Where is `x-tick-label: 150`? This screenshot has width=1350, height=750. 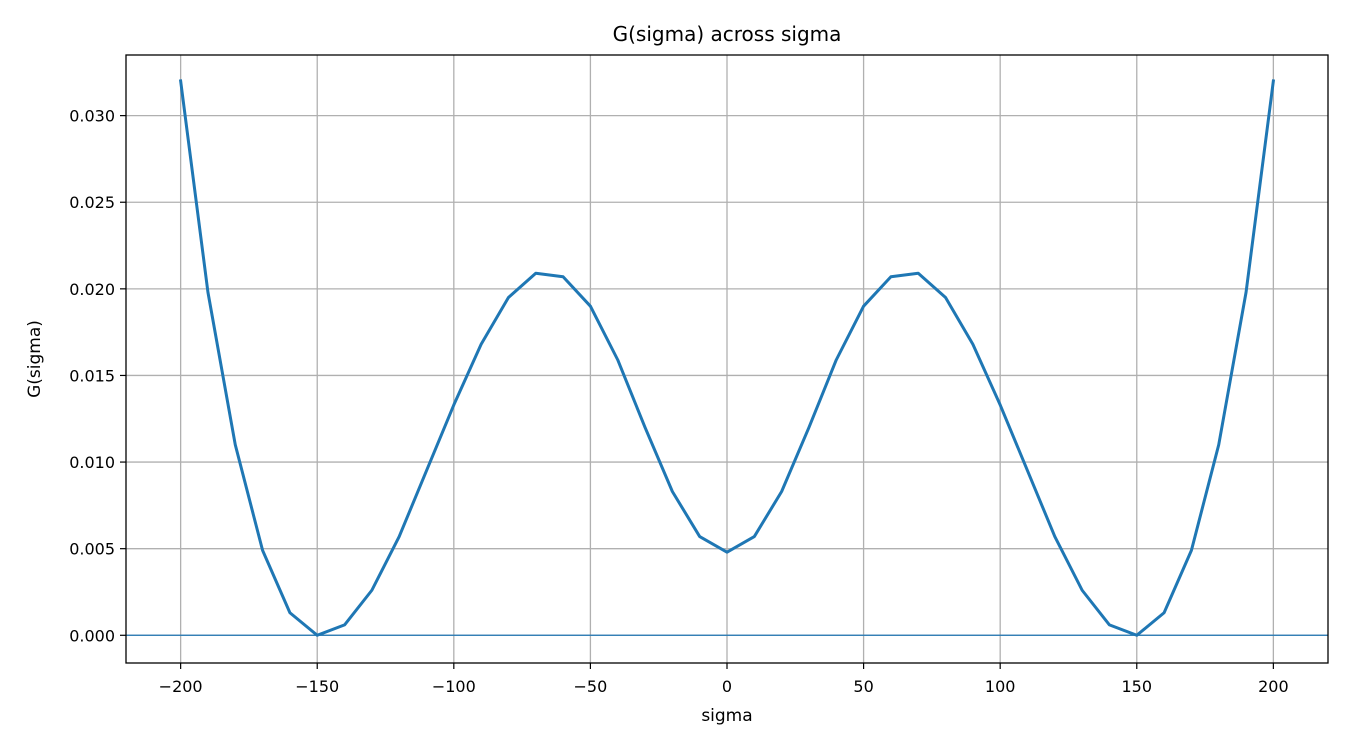
x-tick-label: 150 is located at coordinates (1136, 686).